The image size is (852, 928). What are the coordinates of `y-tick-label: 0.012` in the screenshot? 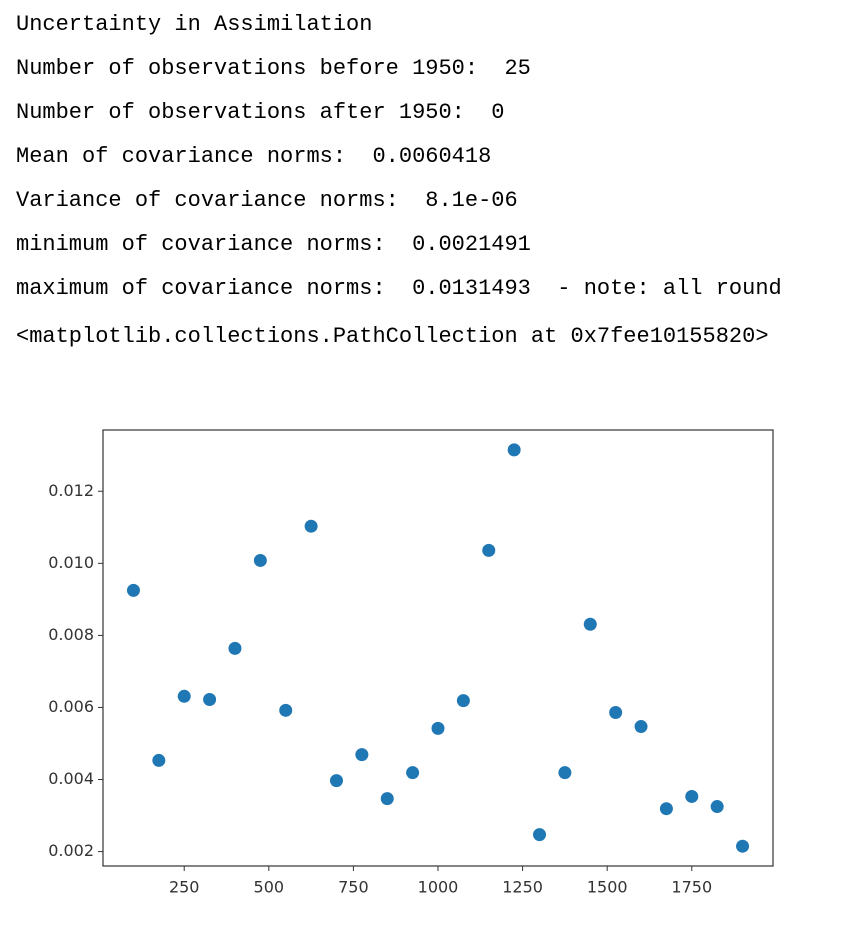 It's located at (71, 490).